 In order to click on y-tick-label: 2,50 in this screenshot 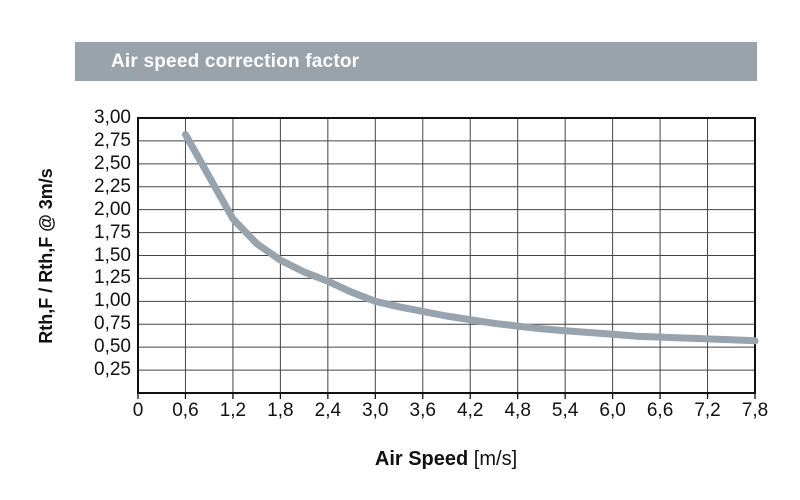, I will do `click(112, 163)`.